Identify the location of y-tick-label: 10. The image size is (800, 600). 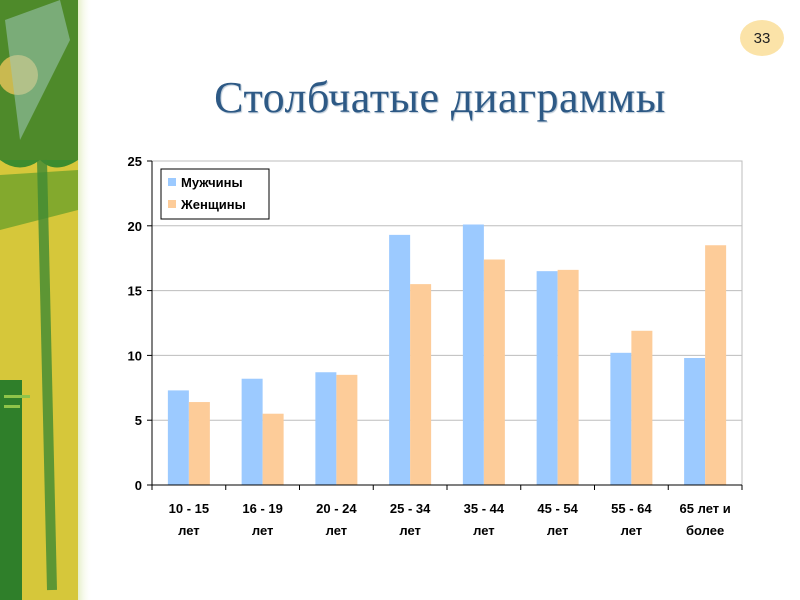
(135, 355).